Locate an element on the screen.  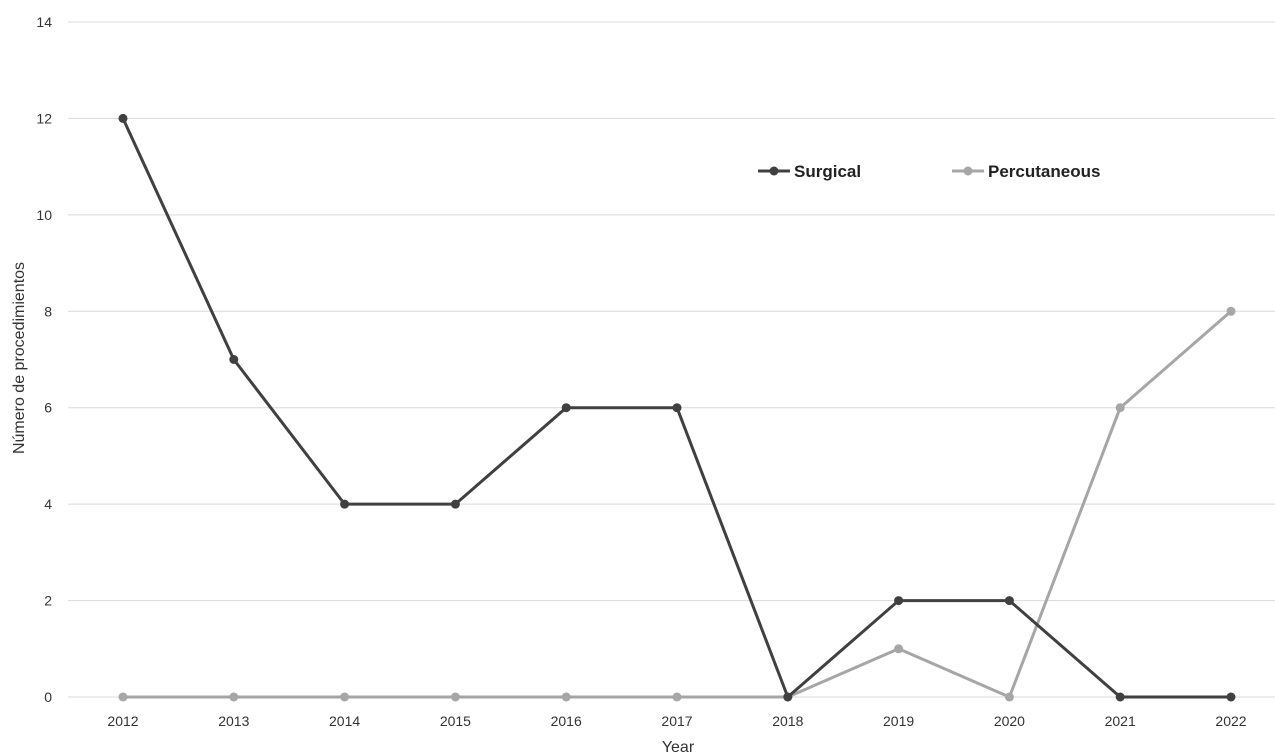
legend-item-percutaneous: Percutaneous is located at coordinates (1026, 171).